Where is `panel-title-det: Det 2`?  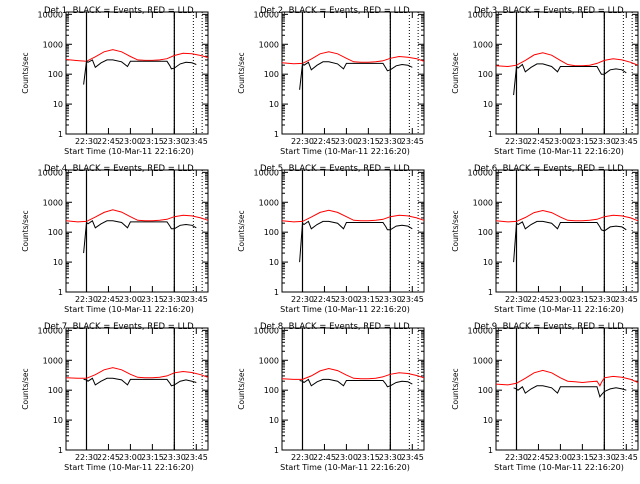
panel-title-det: Det 2 is located at coordinates (271, 11).